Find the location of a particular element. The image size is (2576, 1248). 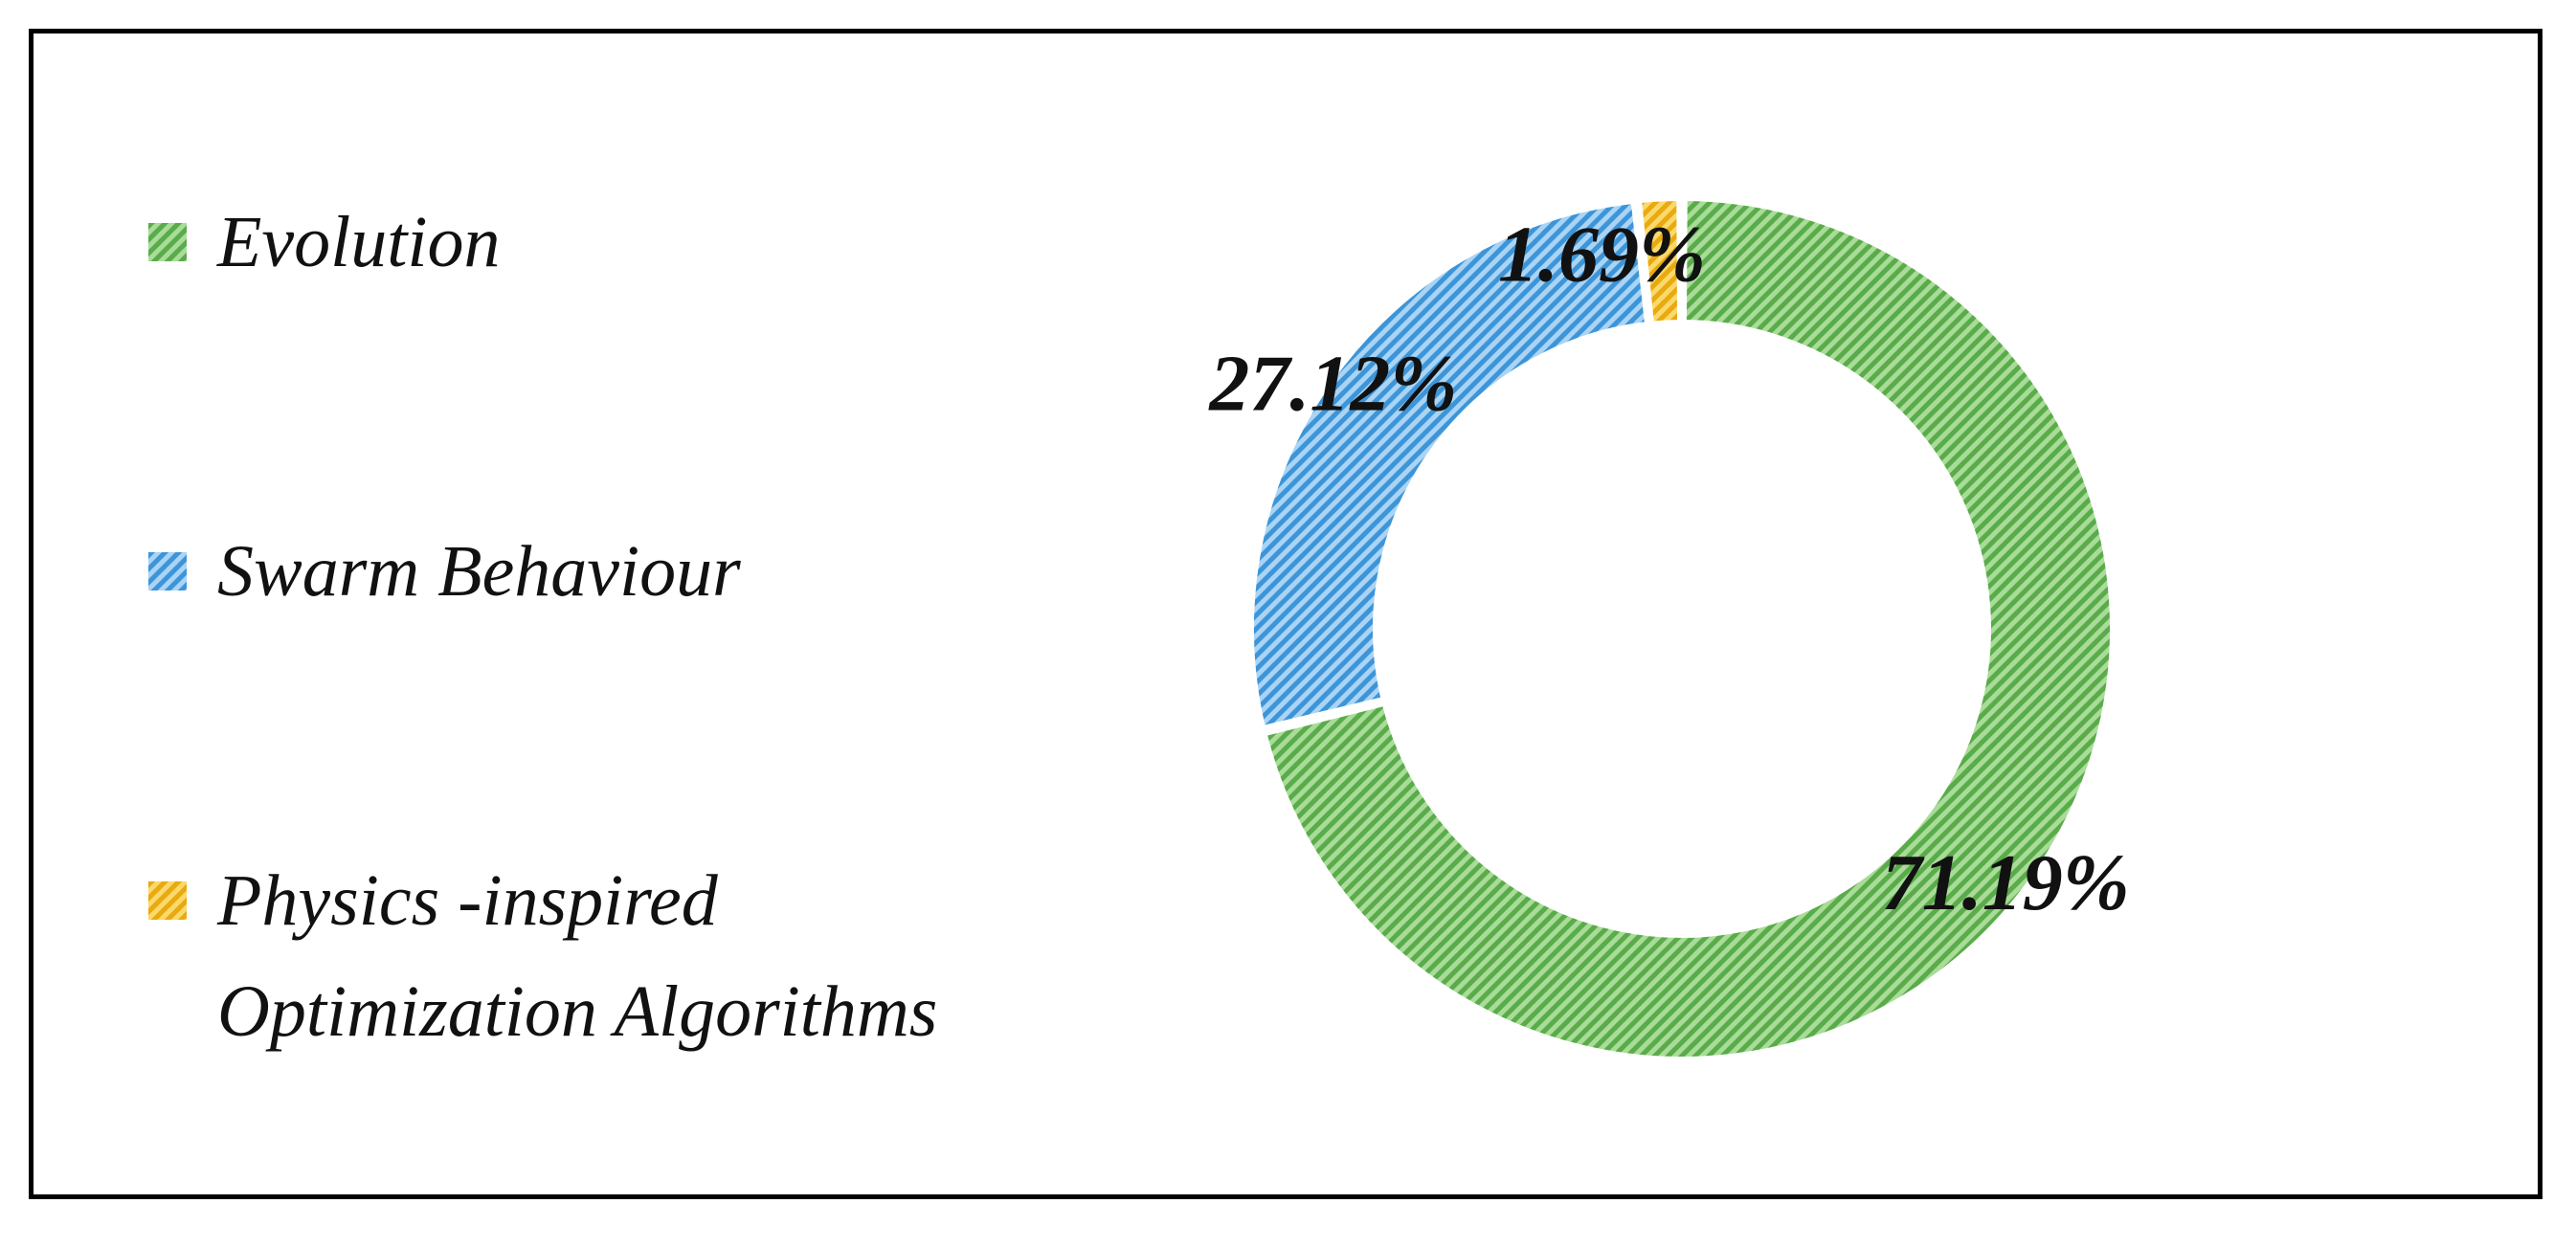

legend-item-evolution: Evolution is located at coordinates (325, 243).